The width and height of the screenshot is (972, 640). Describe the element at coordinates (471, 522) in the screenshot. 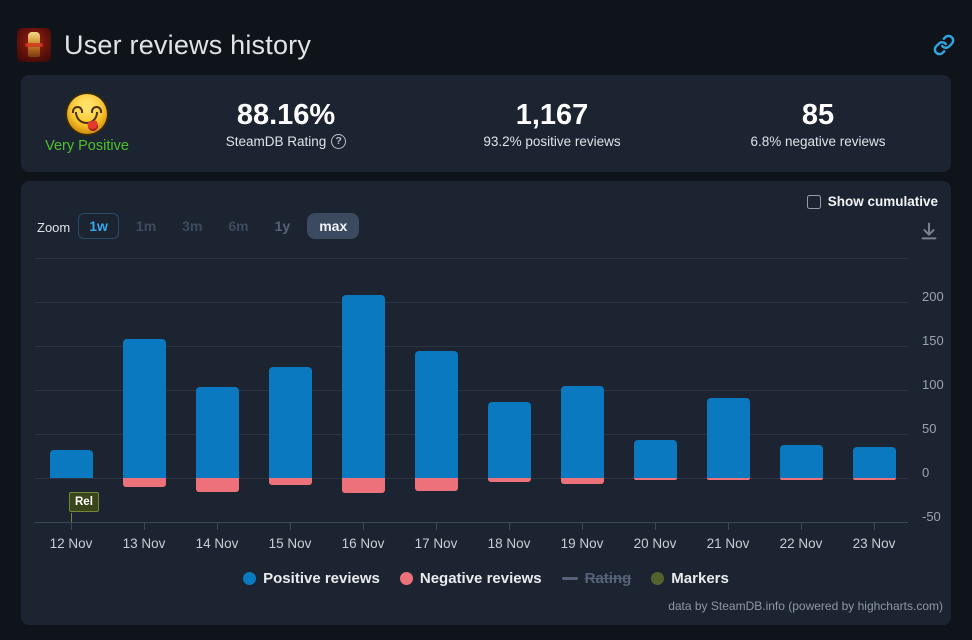

I see `x-axis-line` at that location.